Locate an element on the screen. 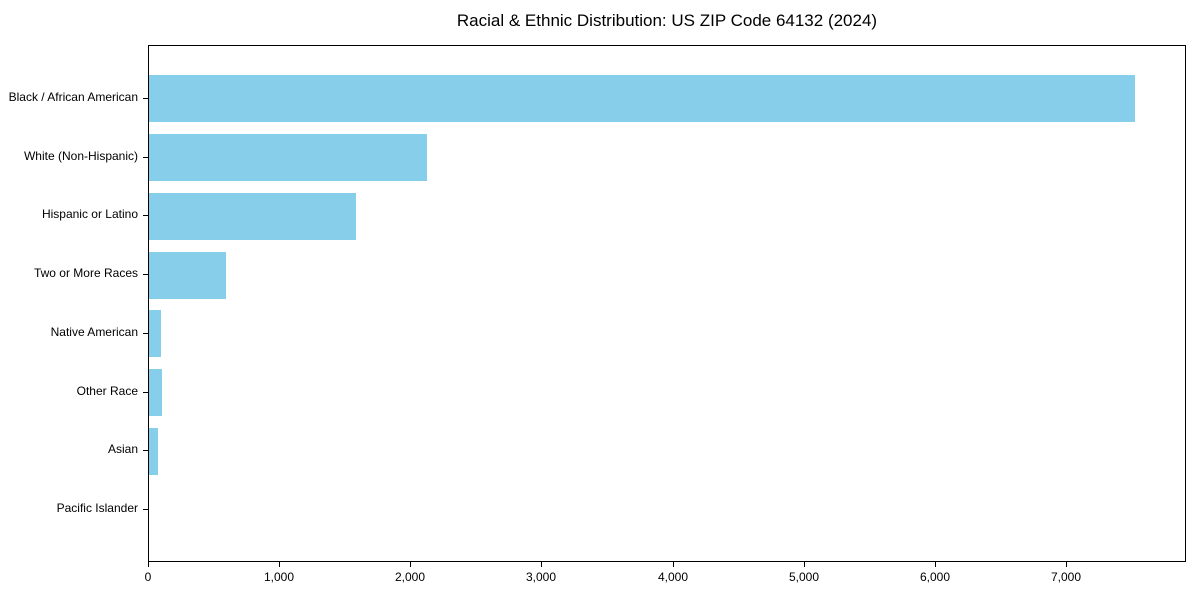 The height and width of the screenshot is (600, 1200). x-tick-label: 1,000 is located at coordinates (279, 577).